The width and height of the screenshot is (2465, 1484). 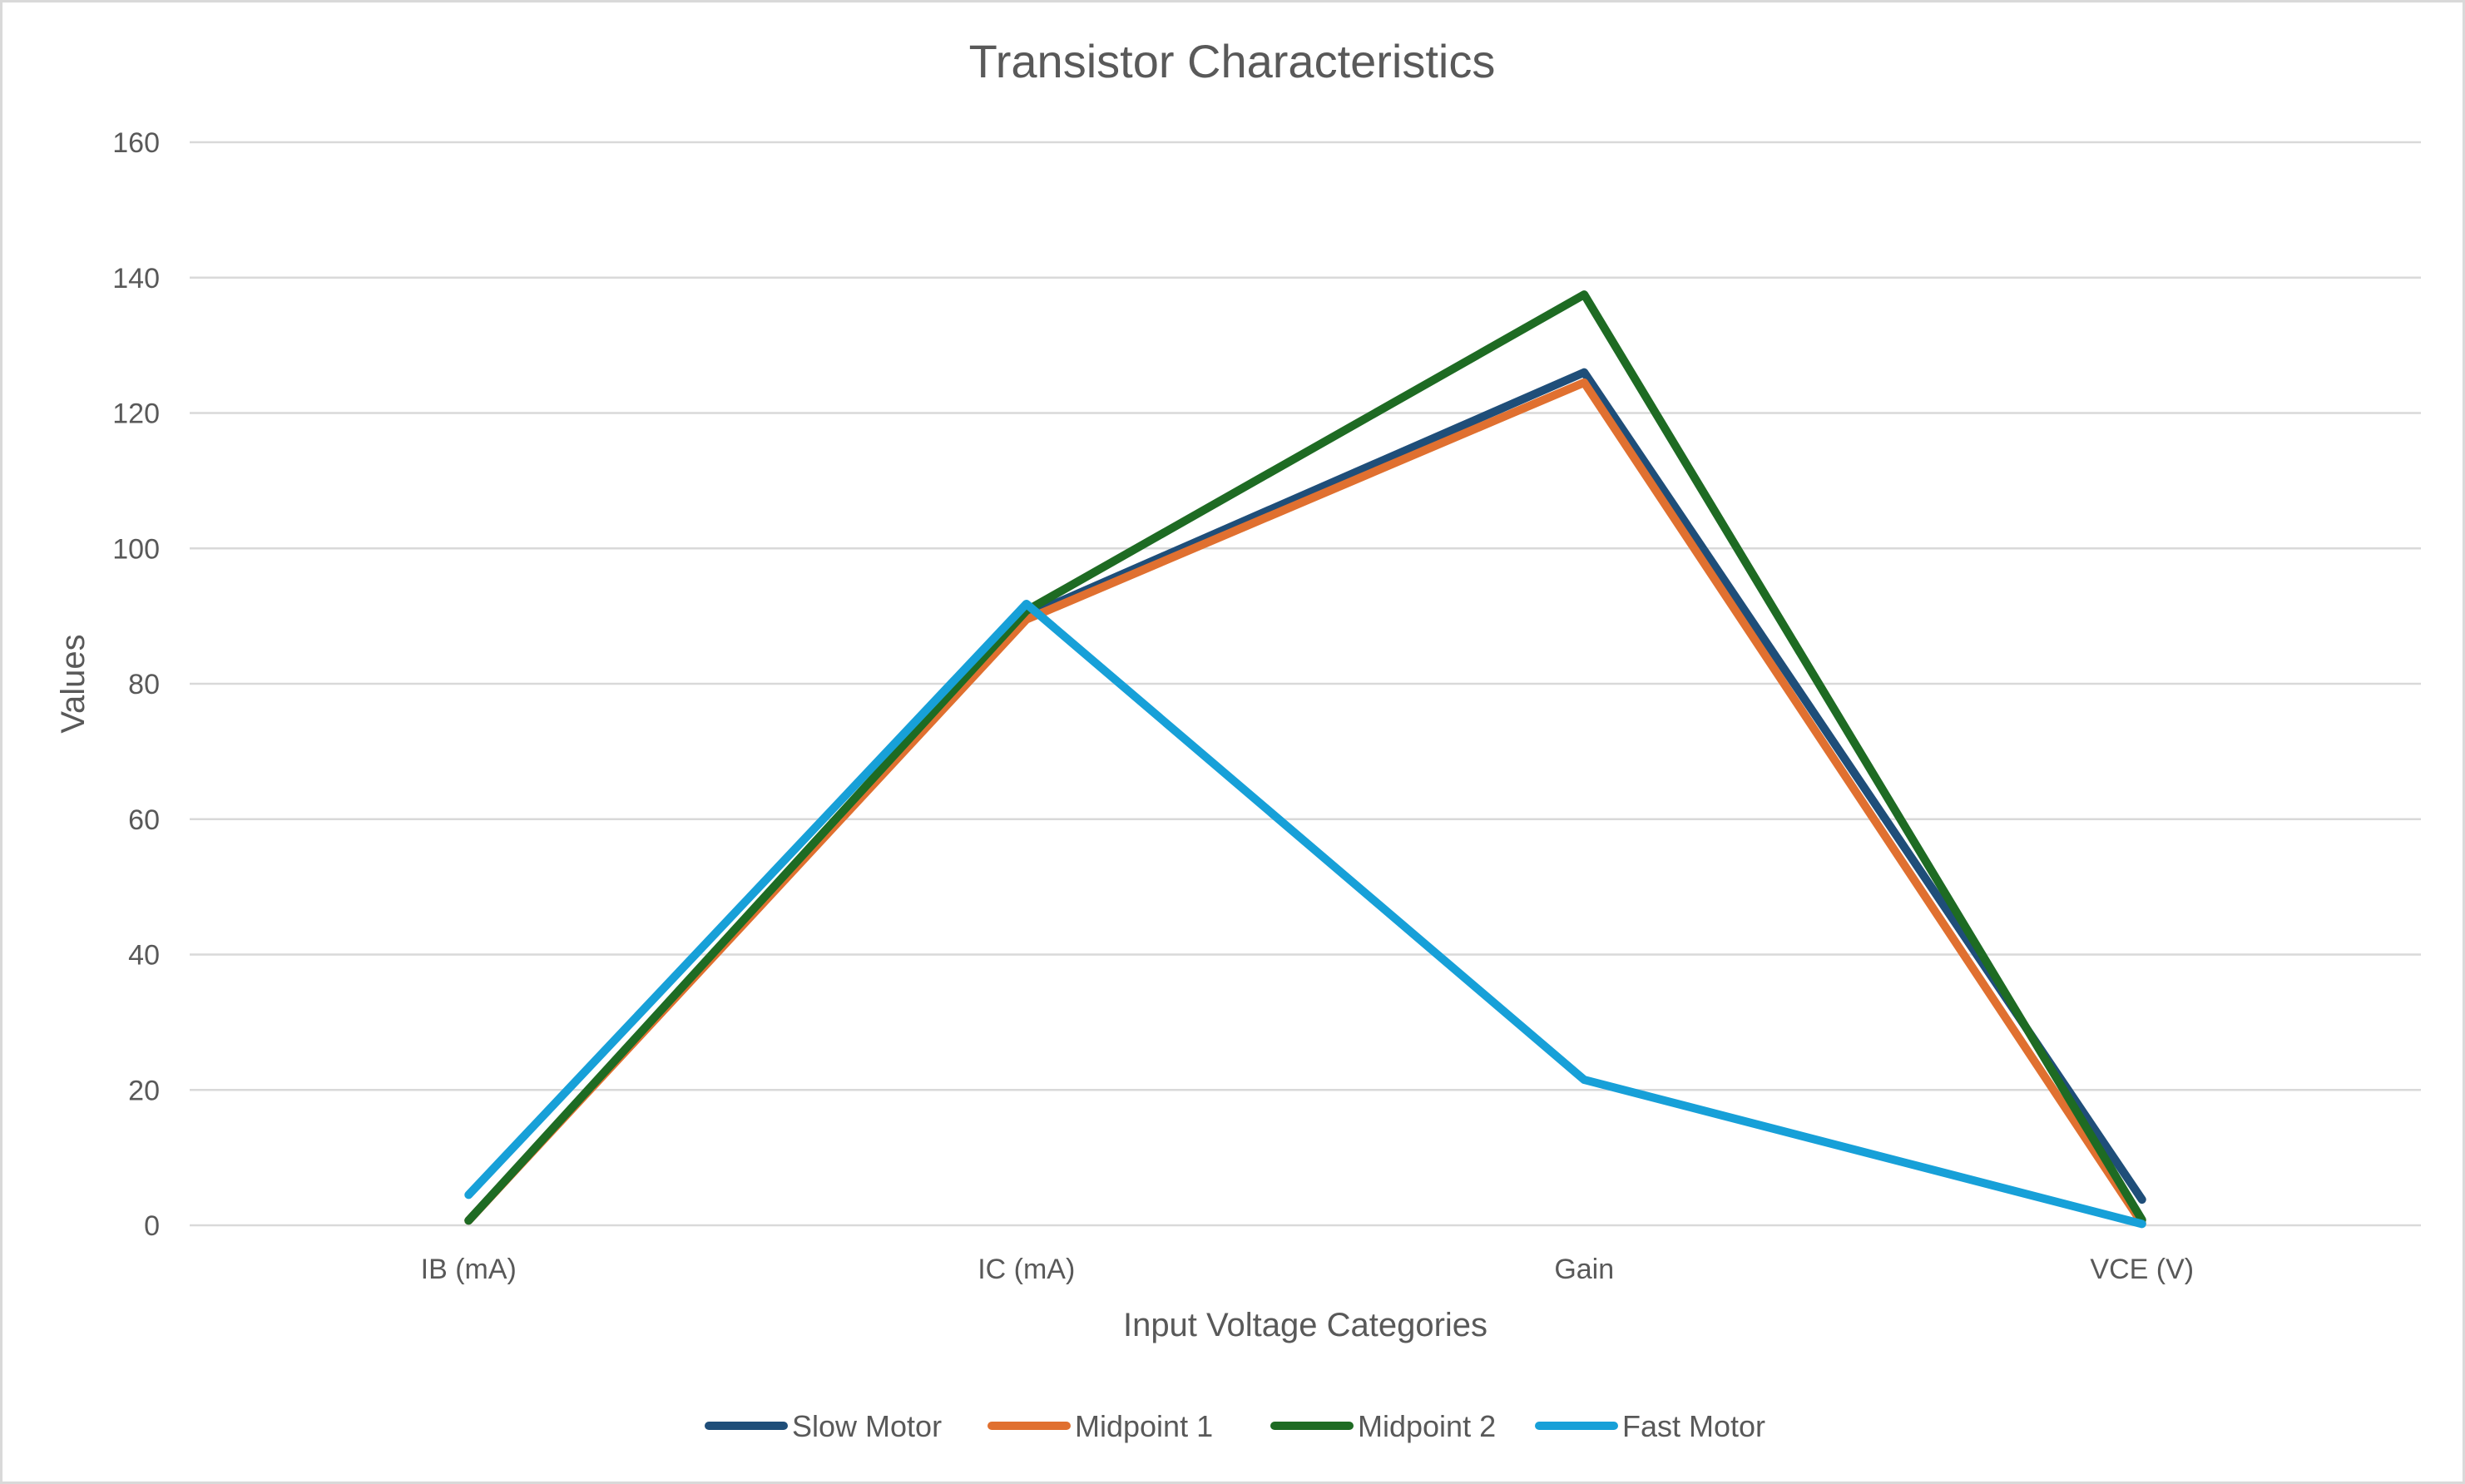 What do you see at coordinates (73, 683) in the screenshot?
I see `y-axis-title: Values` at bounding box center [73, 683].